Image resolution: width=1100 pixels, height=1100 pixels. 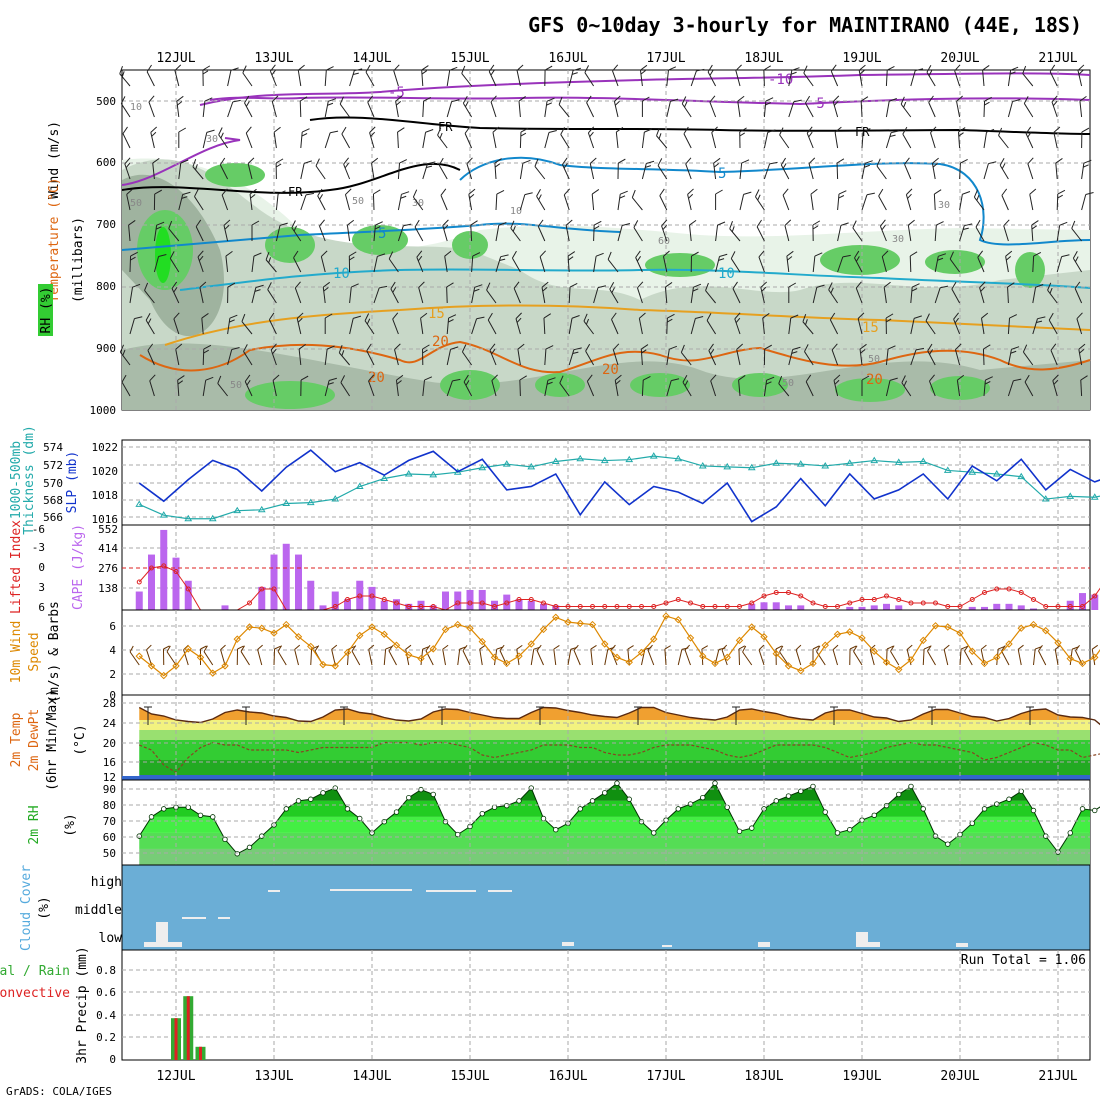 I want to click on cape-bar, so click(x=445, y=600).